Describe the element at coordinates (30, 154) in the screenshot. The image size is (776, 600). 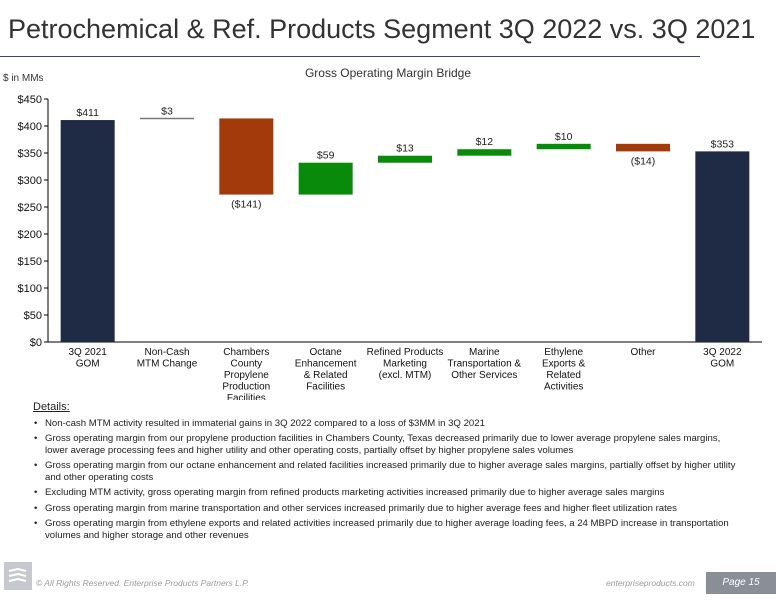
I see `y-tick-label: $350` at that location.